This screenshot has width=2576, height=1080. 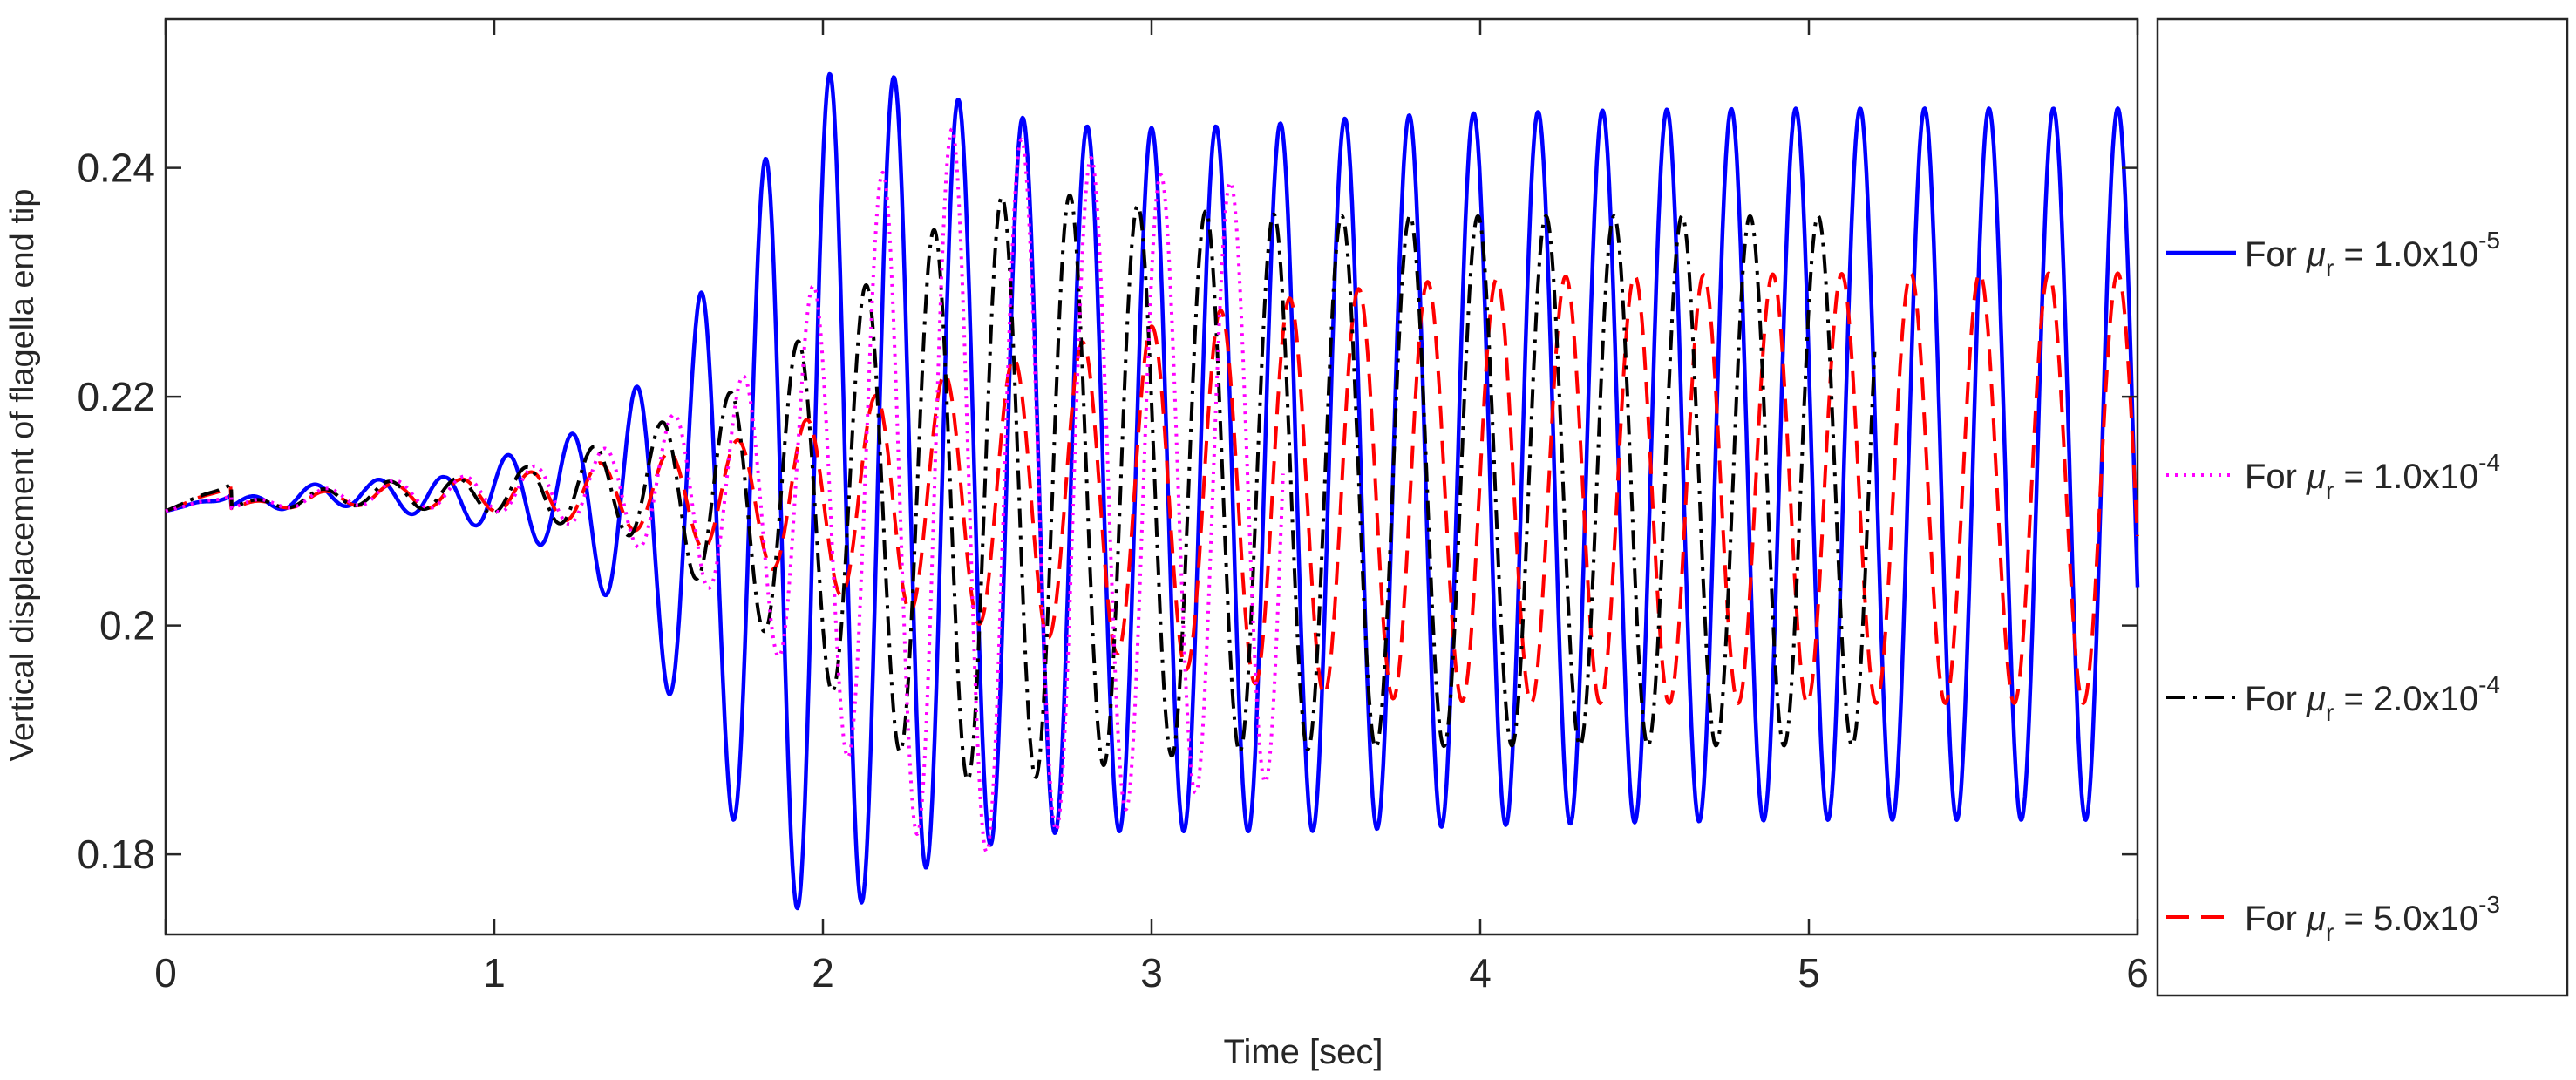 I want to click on x-tick-label: 5, so click(x=1809, y=972).